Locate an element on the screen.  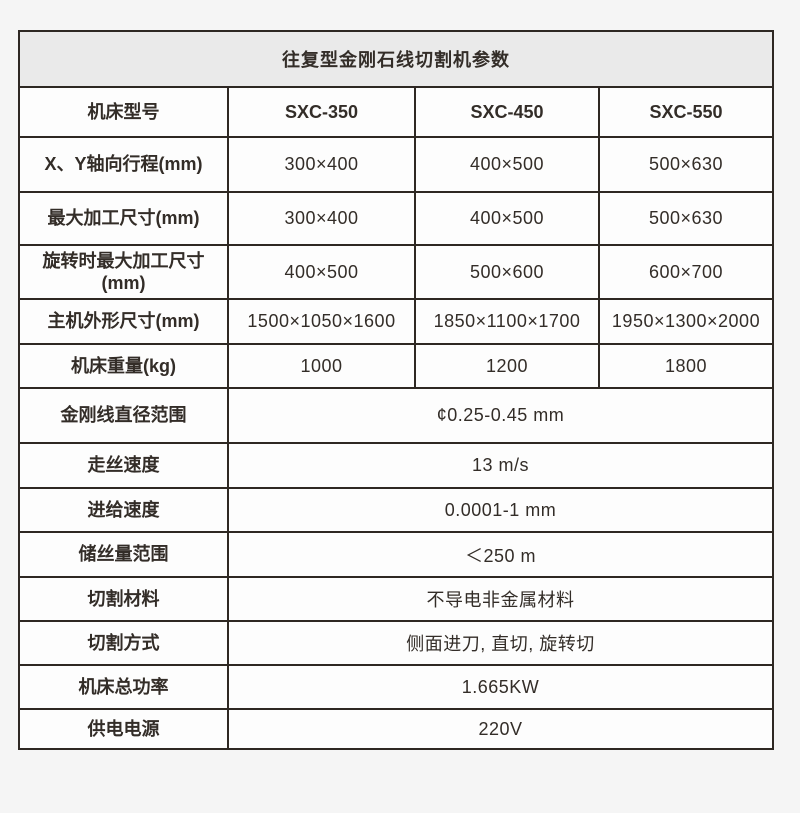
row-label: 主机外形尺寸(mm) is located at coordinates (123, 321).